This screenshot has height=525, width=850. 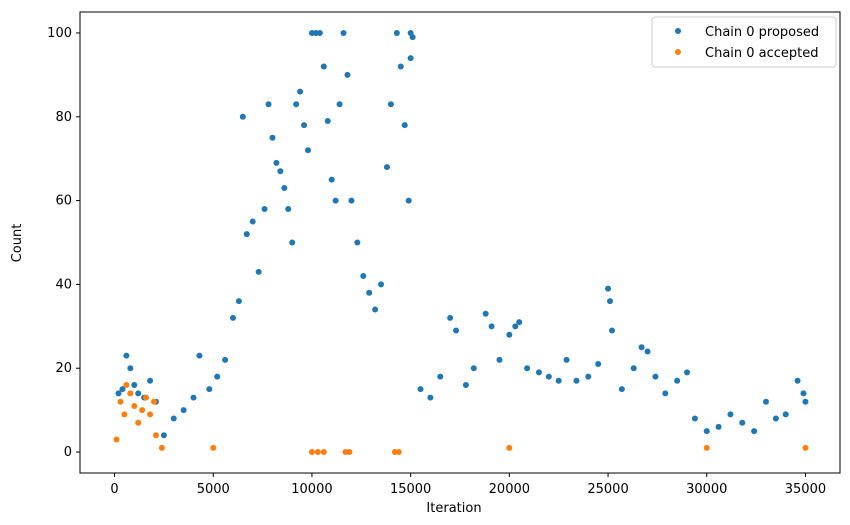 What do you see at coordinates (805, 489) in the screenshot?
I see `x-tick-label-7: 35000` at bounding box center [805, 489].